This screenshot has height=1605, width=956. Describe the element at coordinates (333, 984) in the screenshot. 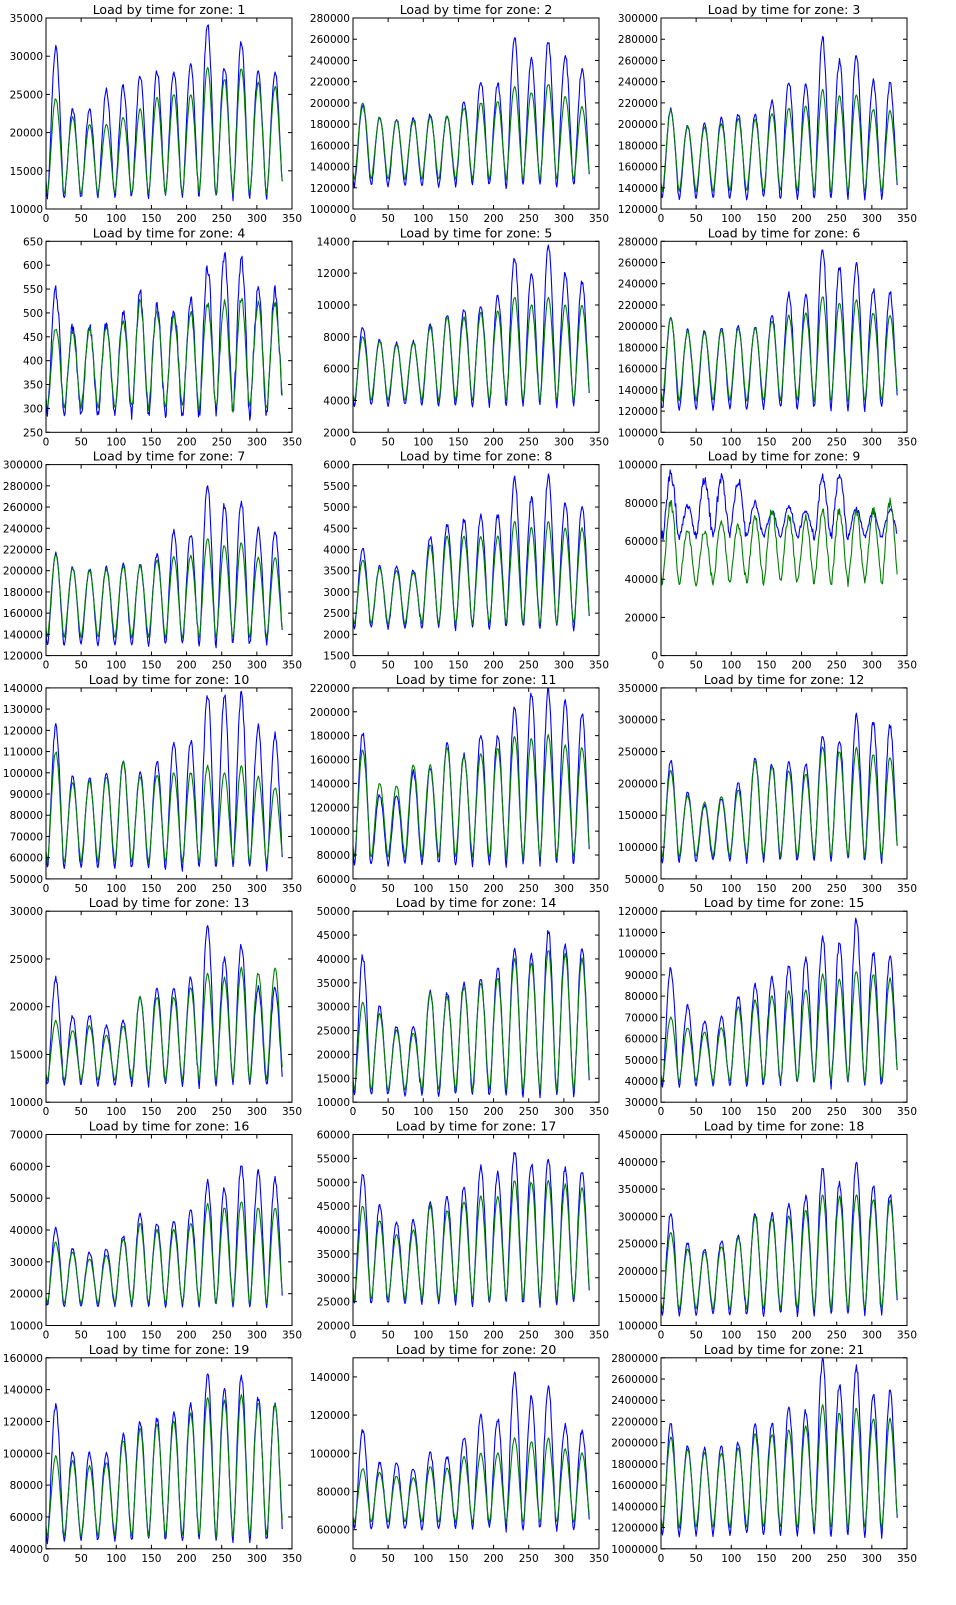

I see `y-tick-label: 35000` at that location.